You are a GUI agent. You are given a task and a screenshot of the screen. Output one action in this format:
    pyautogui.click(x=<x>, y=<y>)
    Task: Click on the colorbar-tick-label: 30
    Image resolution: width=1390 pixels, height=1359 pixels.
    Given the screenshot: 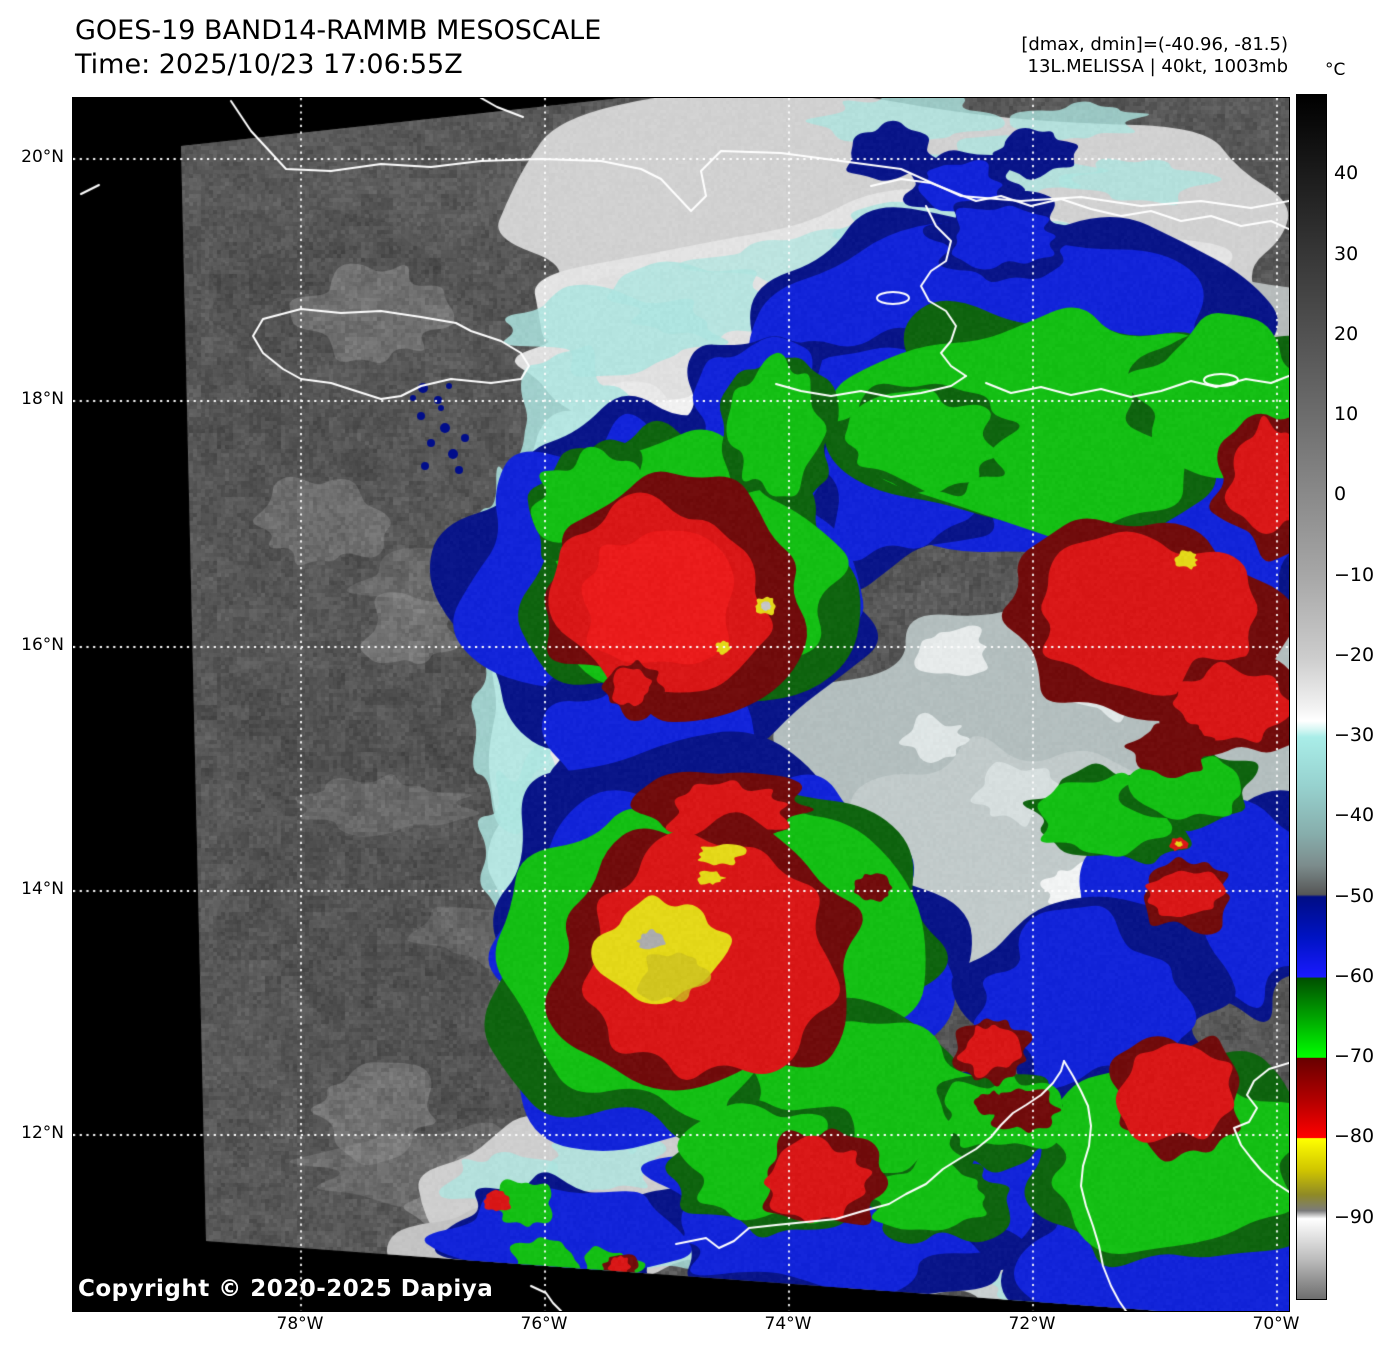 What is the action you would take?
    pyautogui.click(x=1346, y=253)
    